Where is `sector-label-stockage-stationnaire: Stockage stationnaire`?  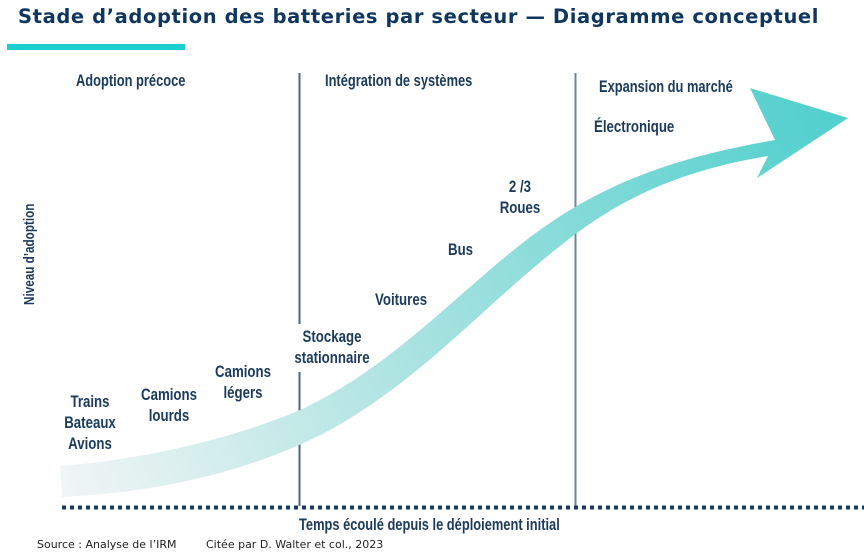 sector-label-stockage-stationnaire: Stockage stationnaire is located at coordinates (332, 347).